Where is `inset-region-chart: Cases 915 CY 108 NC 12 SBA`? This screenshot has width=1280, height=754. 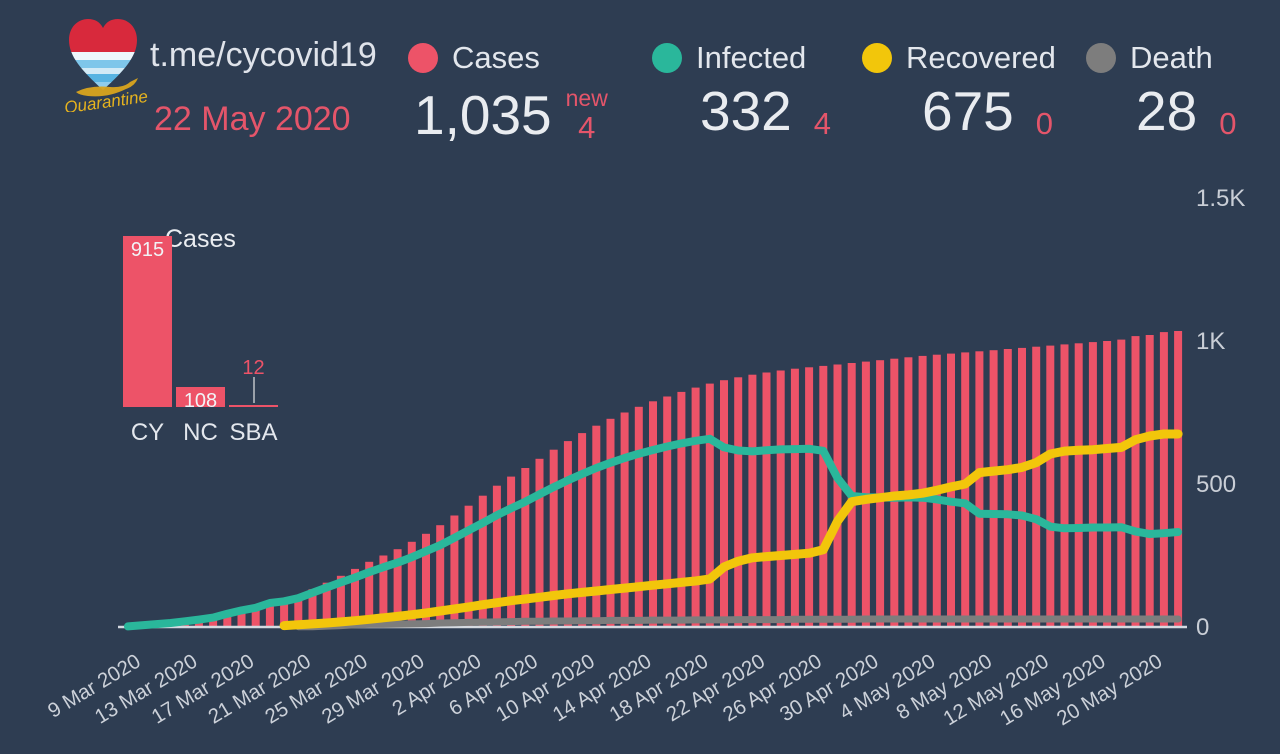 inset-region-chart: Cases 915 CY 108 NC 12 SBA is located at coordinates (268, 340).